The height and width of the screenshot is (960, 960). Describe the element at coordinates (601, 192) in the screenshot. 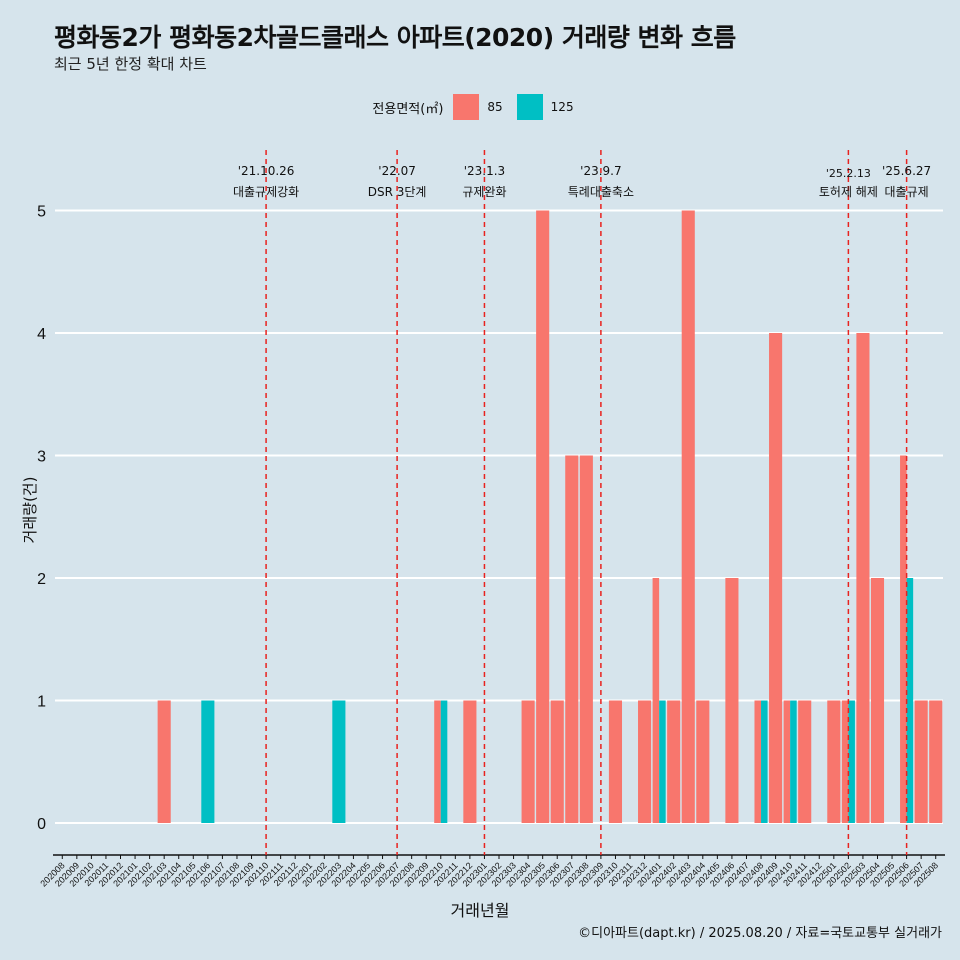

I see `event-name-label: 특례대출축소` at that location.